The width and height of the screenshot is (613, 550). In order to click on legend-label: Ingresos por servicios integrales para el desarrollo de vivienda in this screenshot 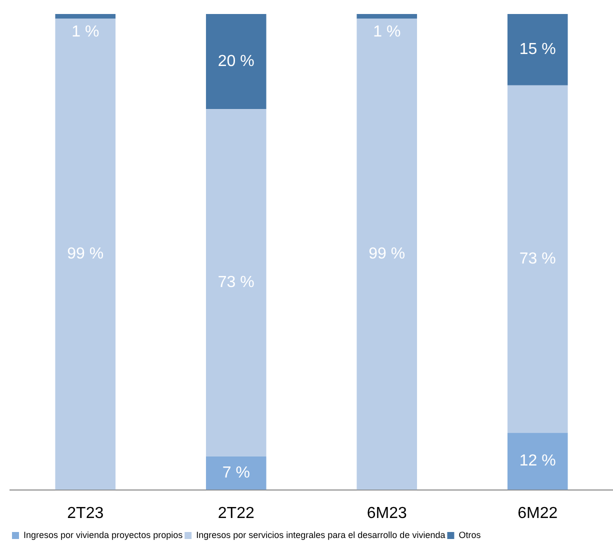, I will do `click(321, 535)`.